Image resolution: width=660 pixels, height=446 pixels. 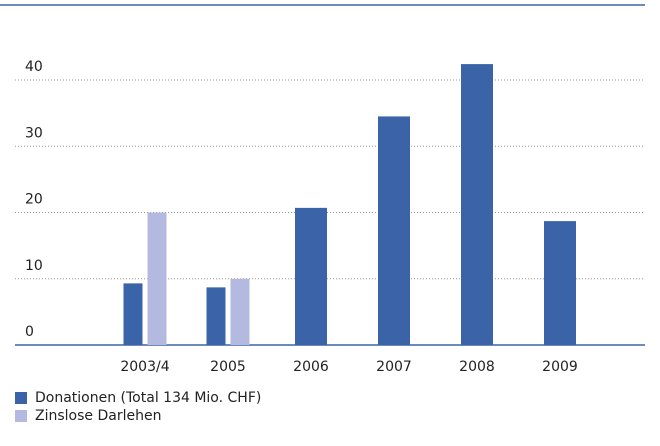 I want to click on x-tick-label: 2003/4, so click(x=144, y=367).